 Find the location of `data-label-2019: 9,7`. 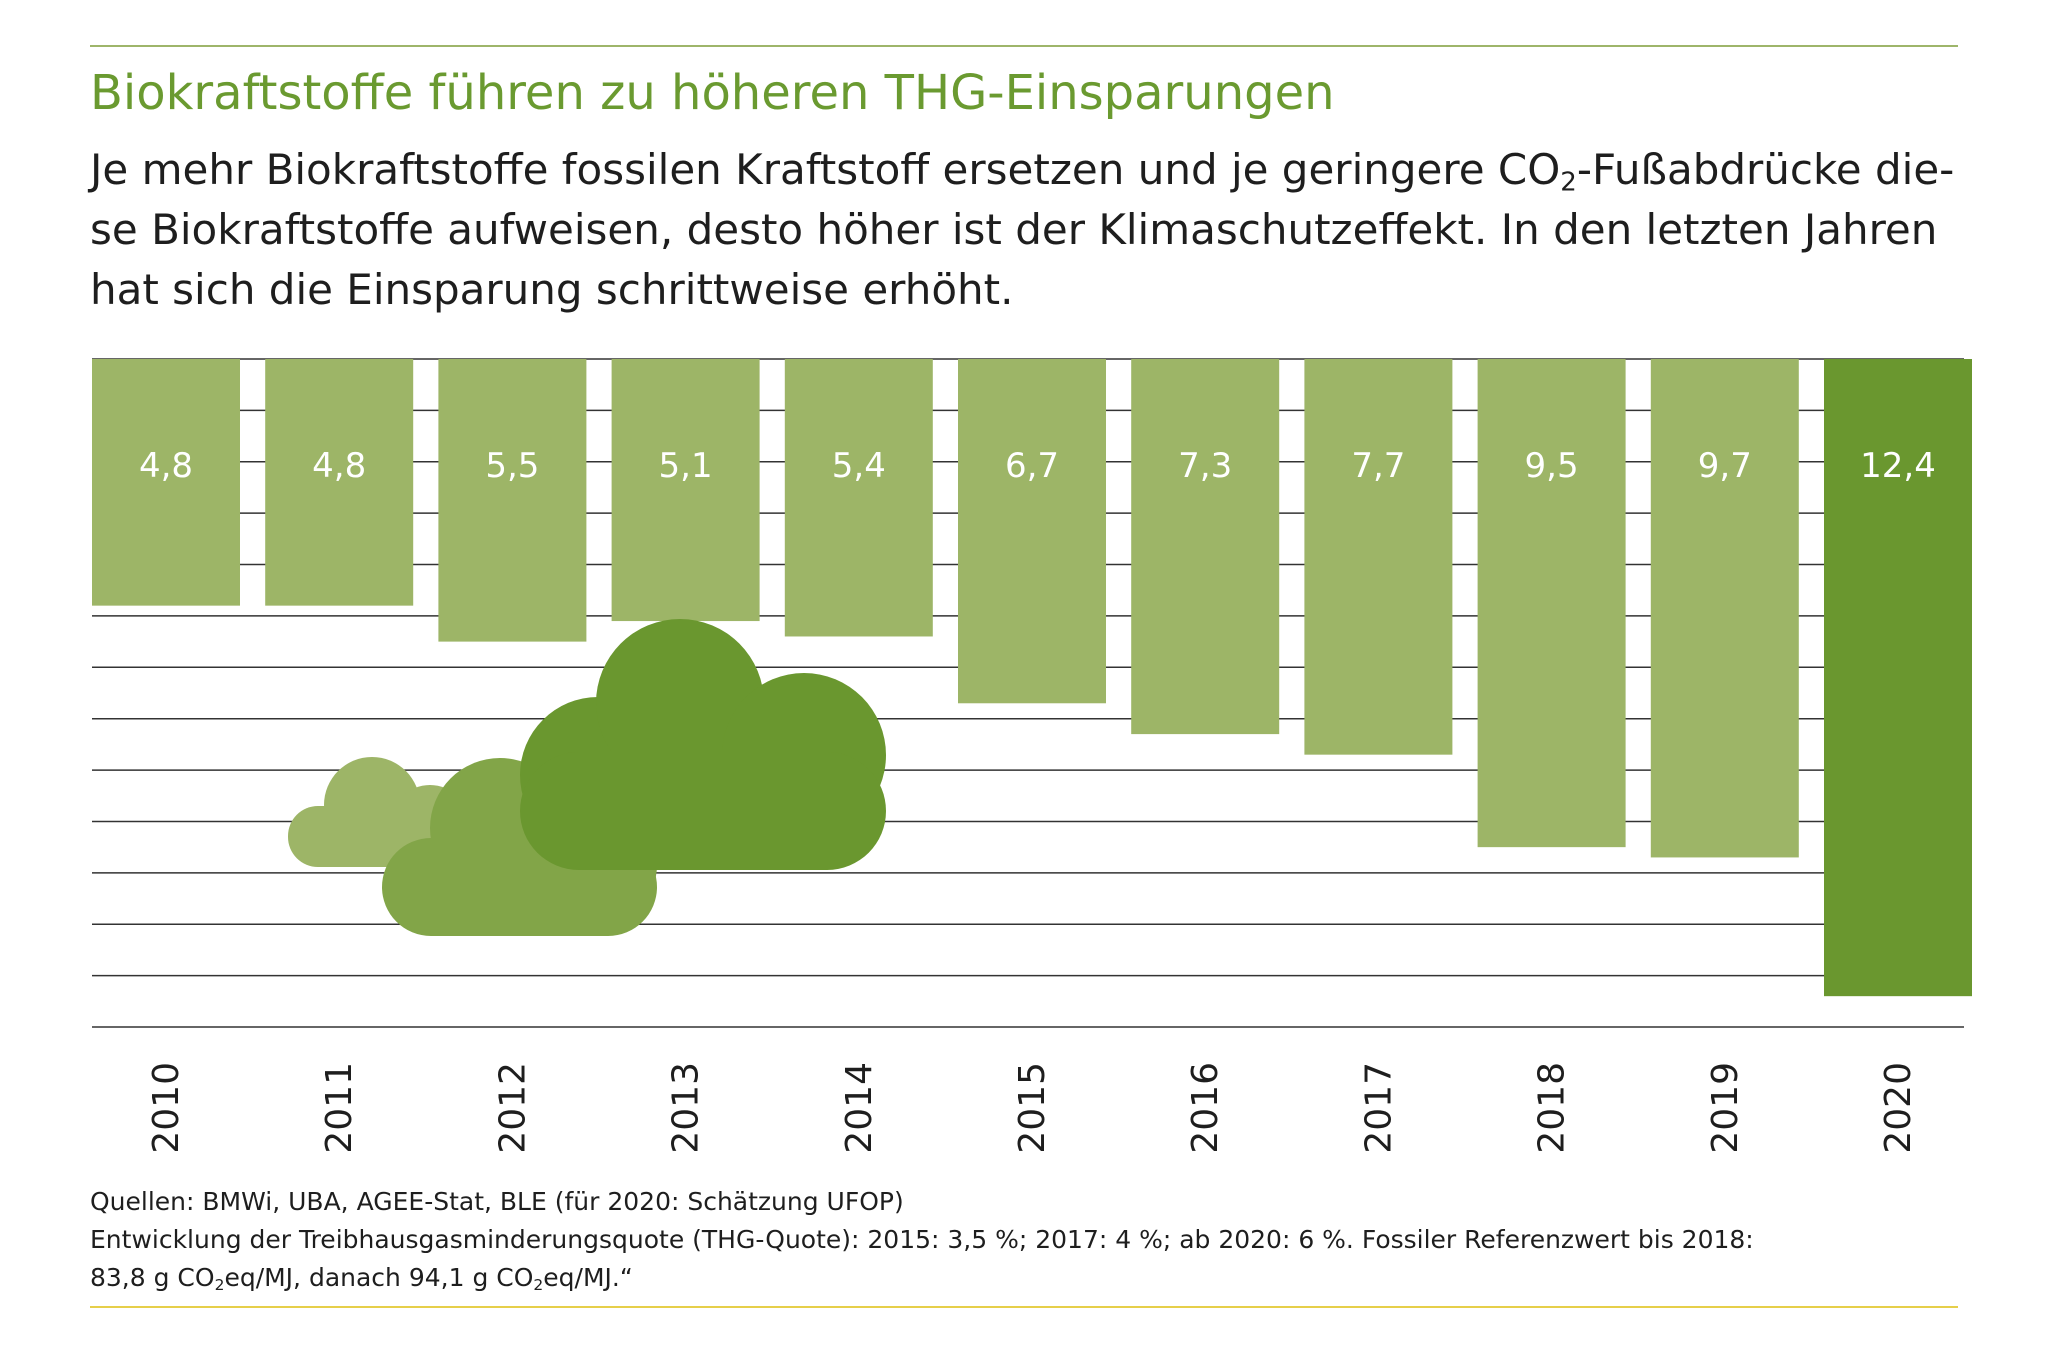

data-label-2019: 9,7 is located at coordinates (1725, 466).